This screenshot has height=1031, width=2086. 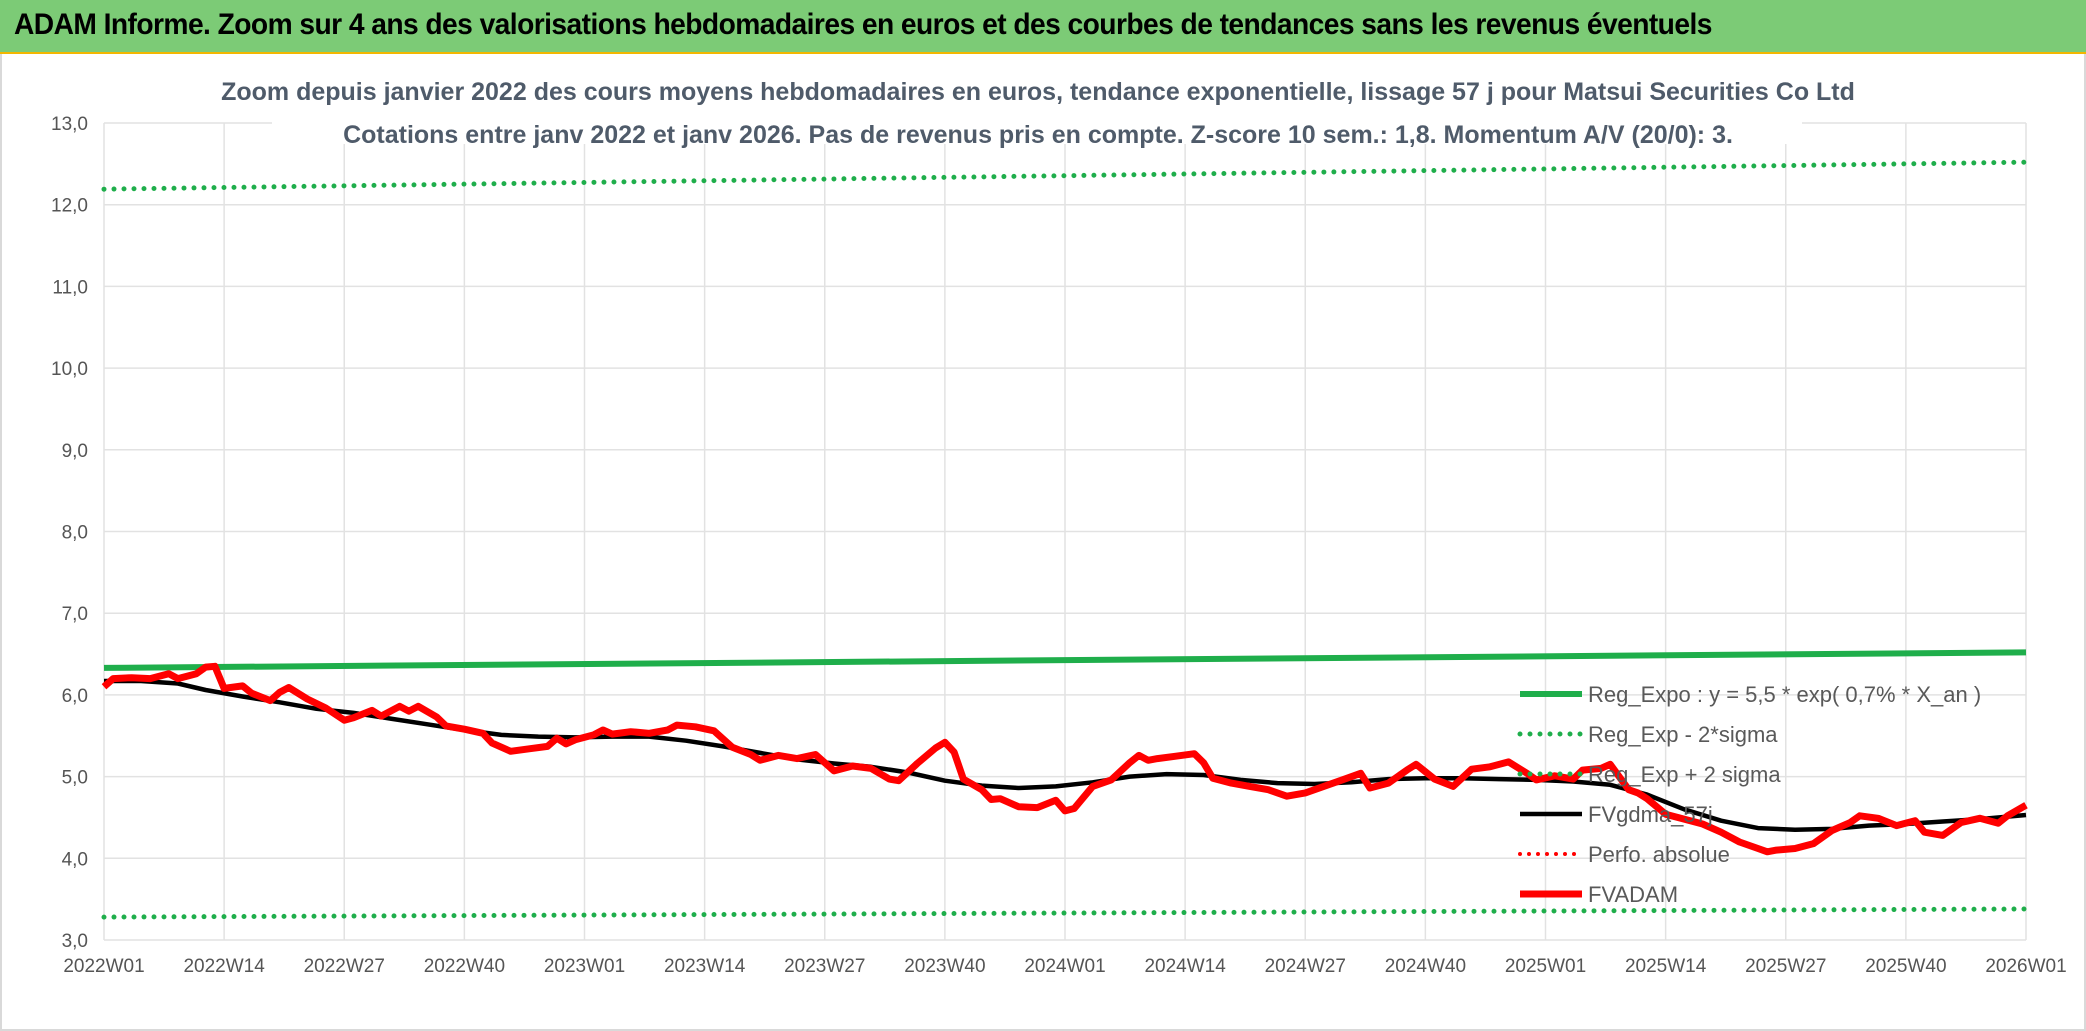 I want to click on legend-label-3: FVgdma_57j, so click(x=1650, y=814).